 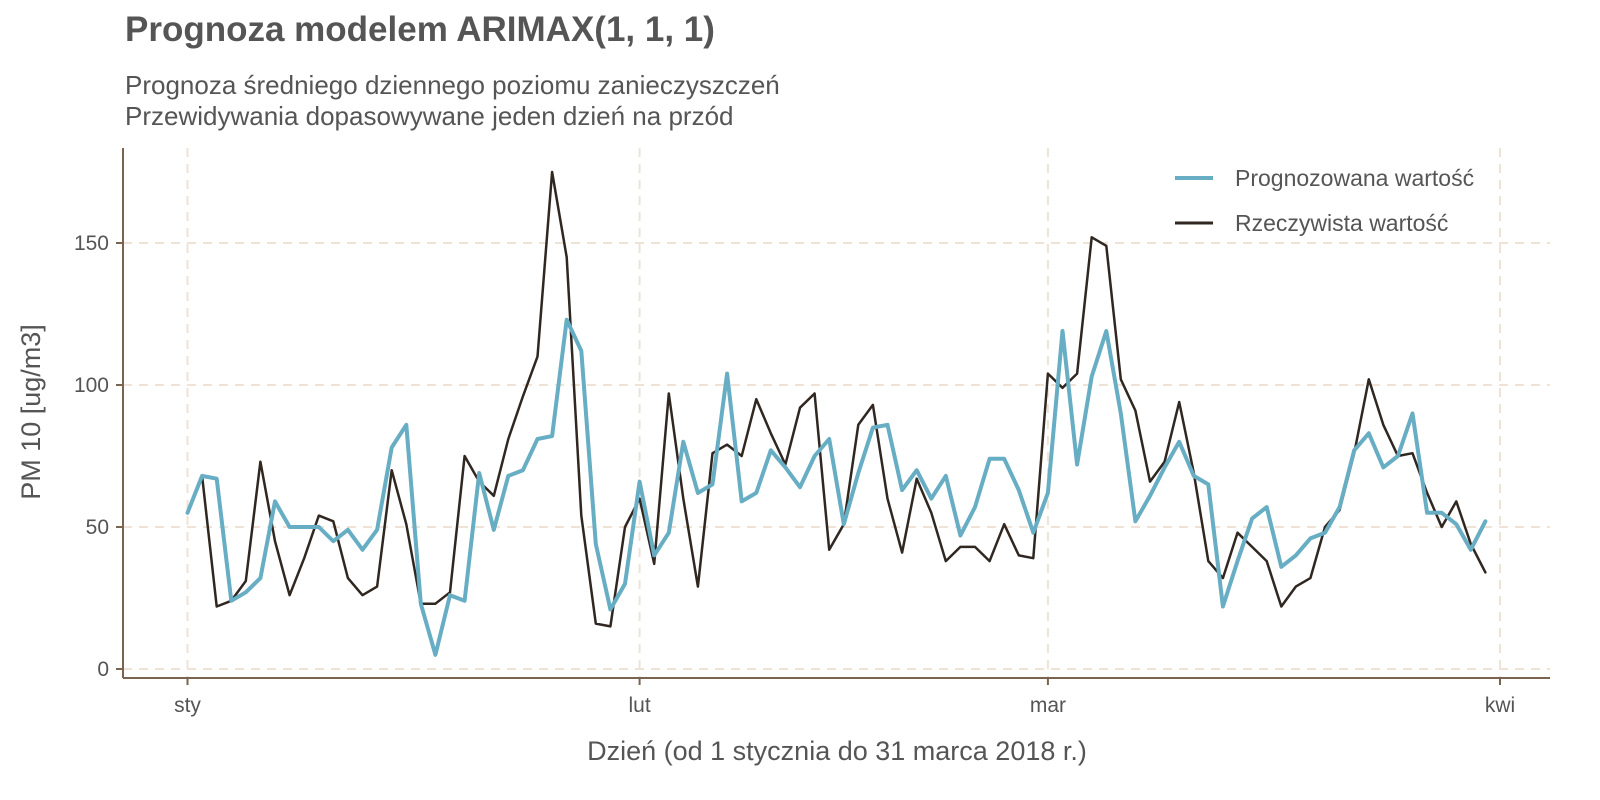 What do you see at coordinates (91, 243) in the screenshot?
I see `y-tick-label-3: 150` at bounding box center [91, 243].